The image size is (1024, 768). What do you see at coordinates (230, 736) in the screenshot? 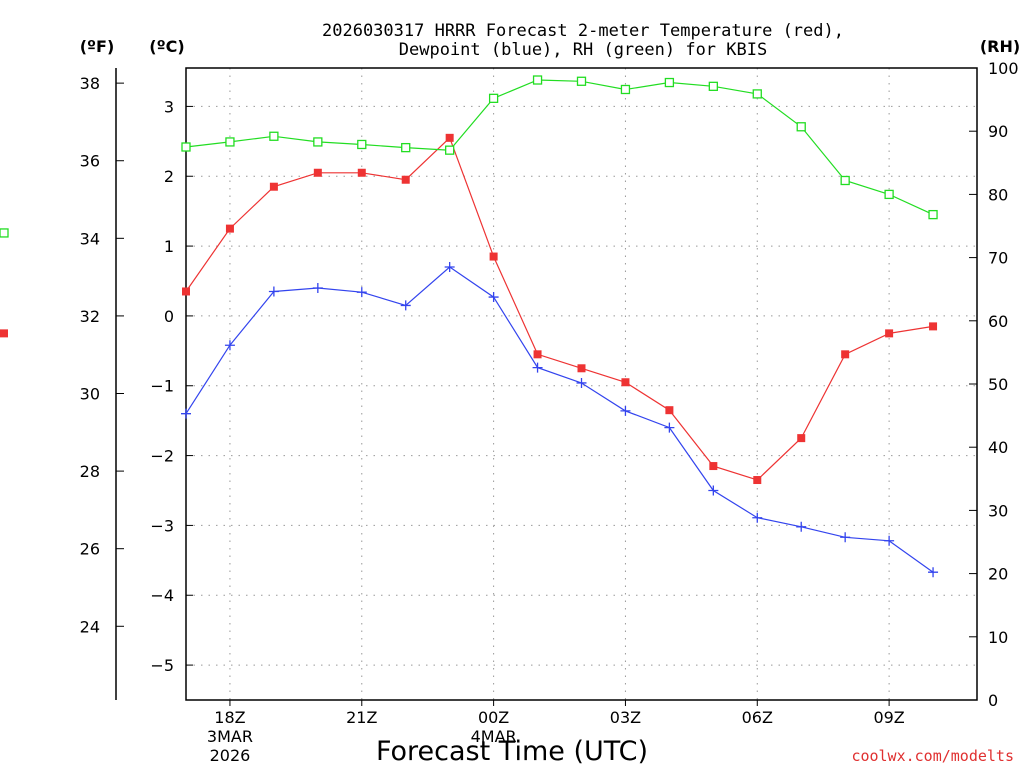
I see `x-tick-date: 3MAR` at bounding box center [230, 736].